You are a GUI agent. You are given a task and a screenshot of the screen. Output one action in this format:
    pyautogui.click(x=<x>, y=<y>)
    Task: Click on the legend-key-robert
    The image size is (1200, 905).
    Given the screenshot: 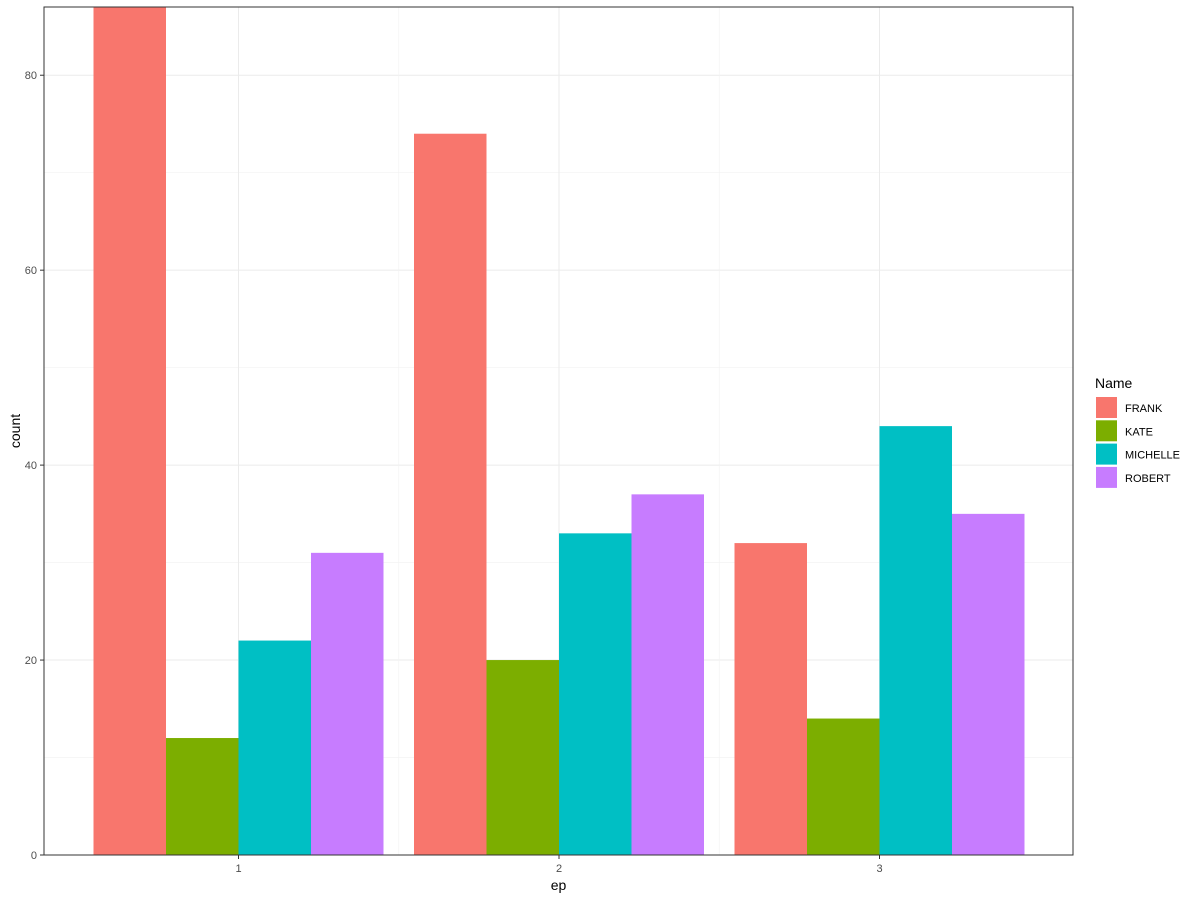 What is the action you would take?
    pyautogui.click(x=1106, y=477)
    